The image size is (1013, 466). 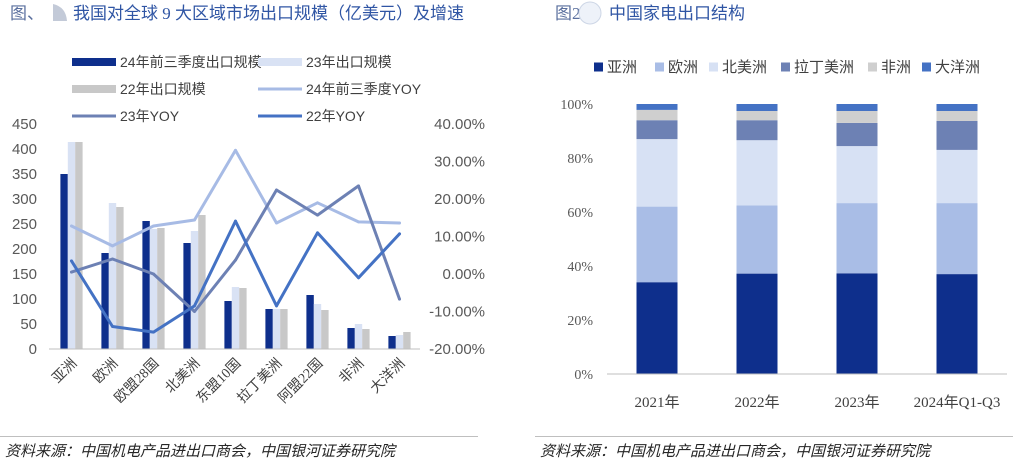 What do you see at coordinates (24, 199) in the screenshot?
I see `left-y-tick-label: 300` at bounding box center [24, 199].